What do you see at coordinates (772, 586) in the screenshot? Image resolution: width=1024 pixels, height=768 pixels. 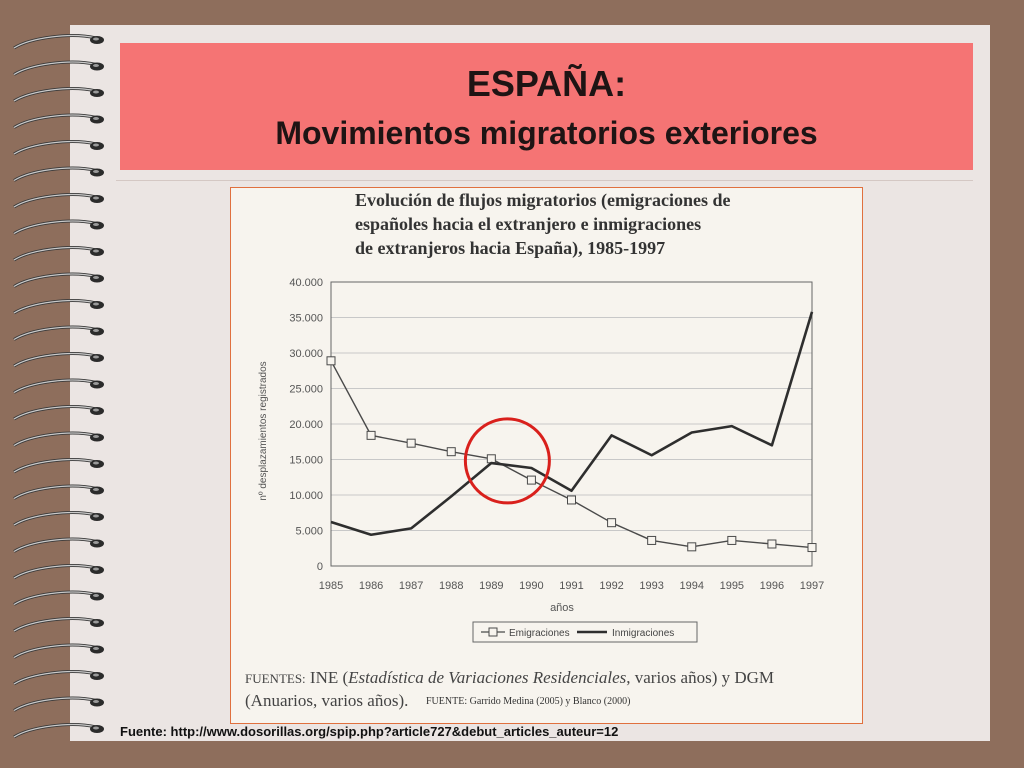 I see `x-tick-label: 1996` at bounding box center [772, 586].